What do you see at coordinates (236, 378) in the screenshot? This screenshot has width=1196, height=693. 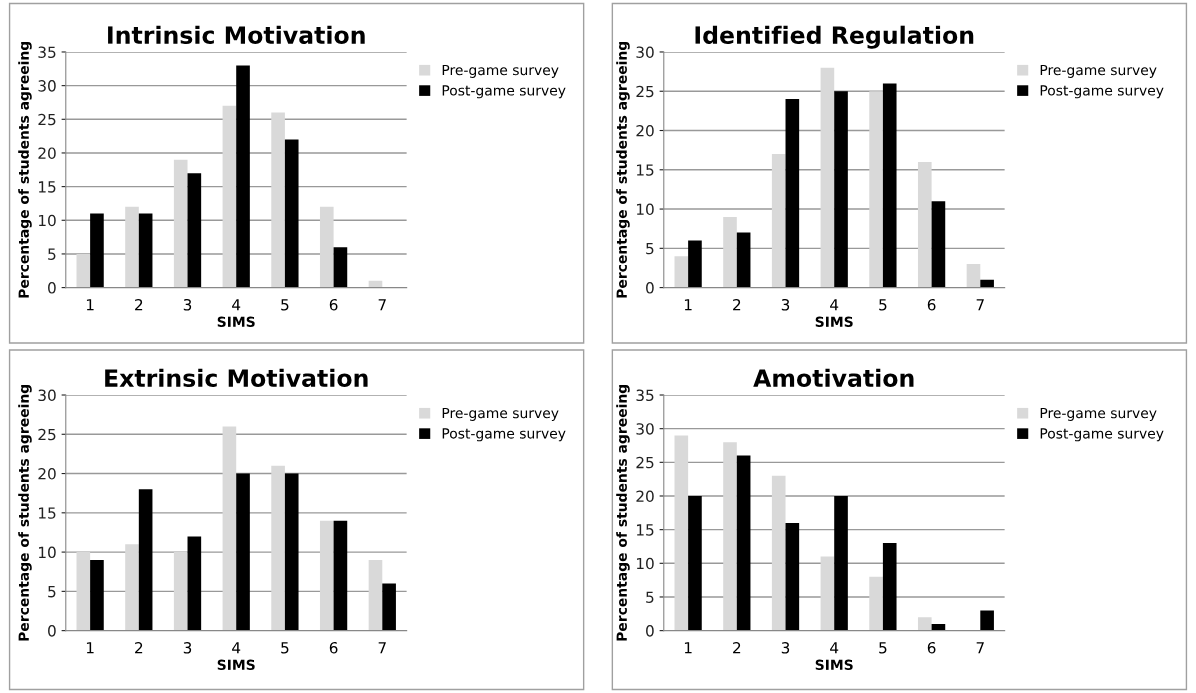 I see `chart-title: Extrinsic Motivation` at bounding box center [236, 378].